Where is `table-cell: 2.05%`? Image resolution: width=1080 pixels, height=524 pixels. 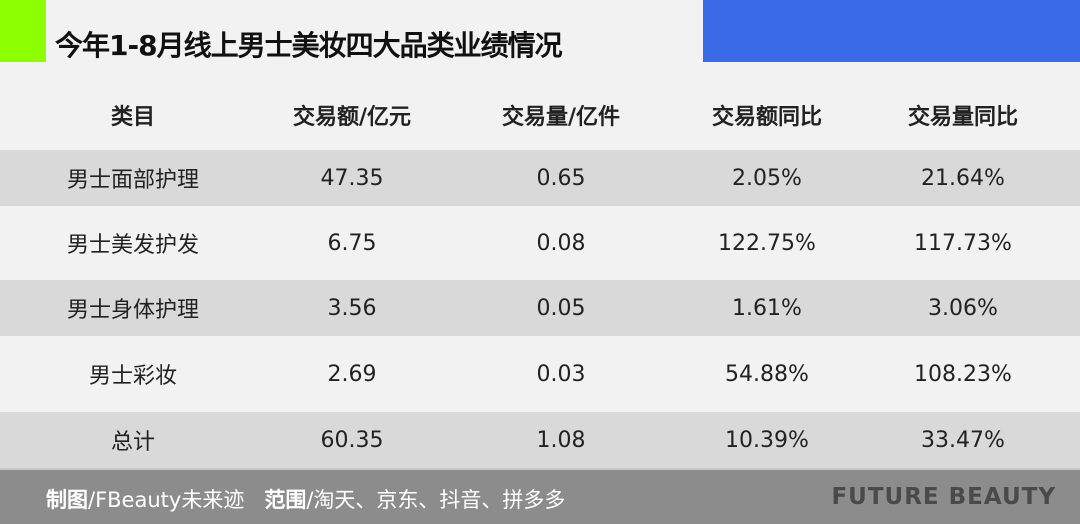 table-cell: 2.05% is located at coordinates (767, 178).